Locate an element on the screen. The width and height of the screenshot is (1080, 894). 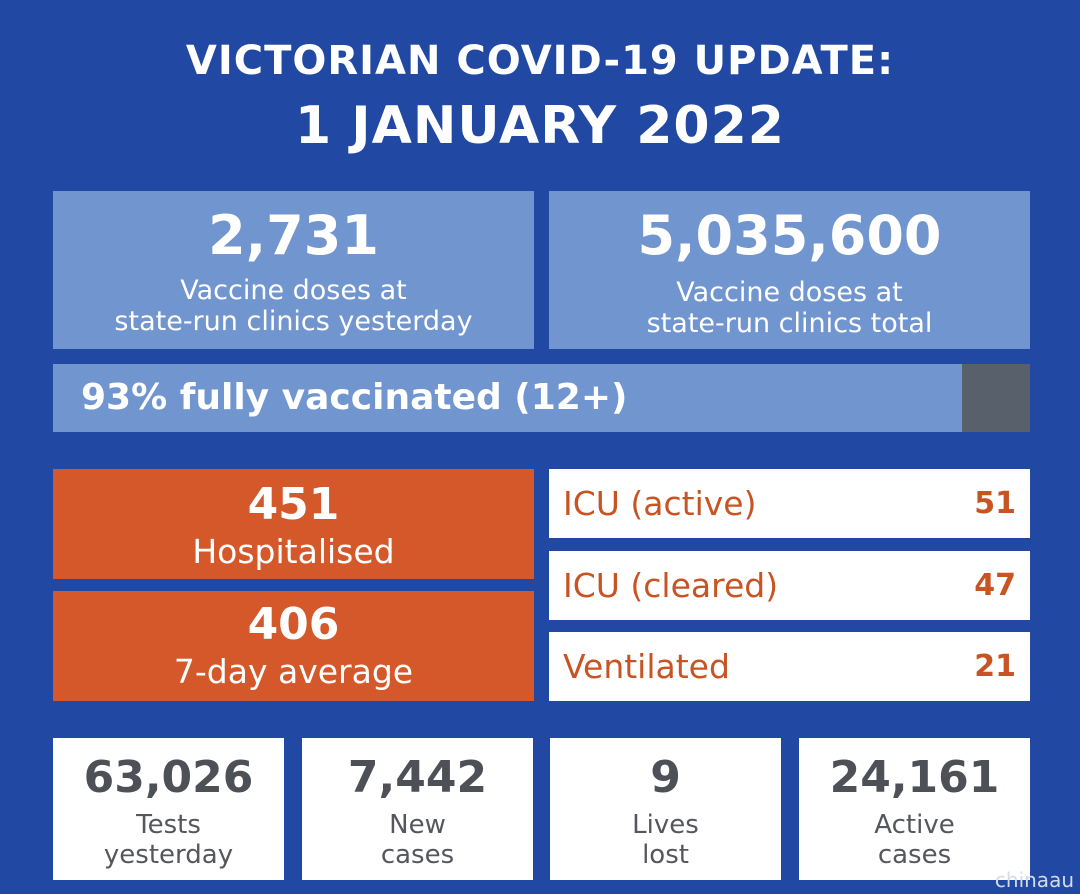
vaccine-yesterday-label-1: Vaccine doses at is located at coordinates (293, 290).